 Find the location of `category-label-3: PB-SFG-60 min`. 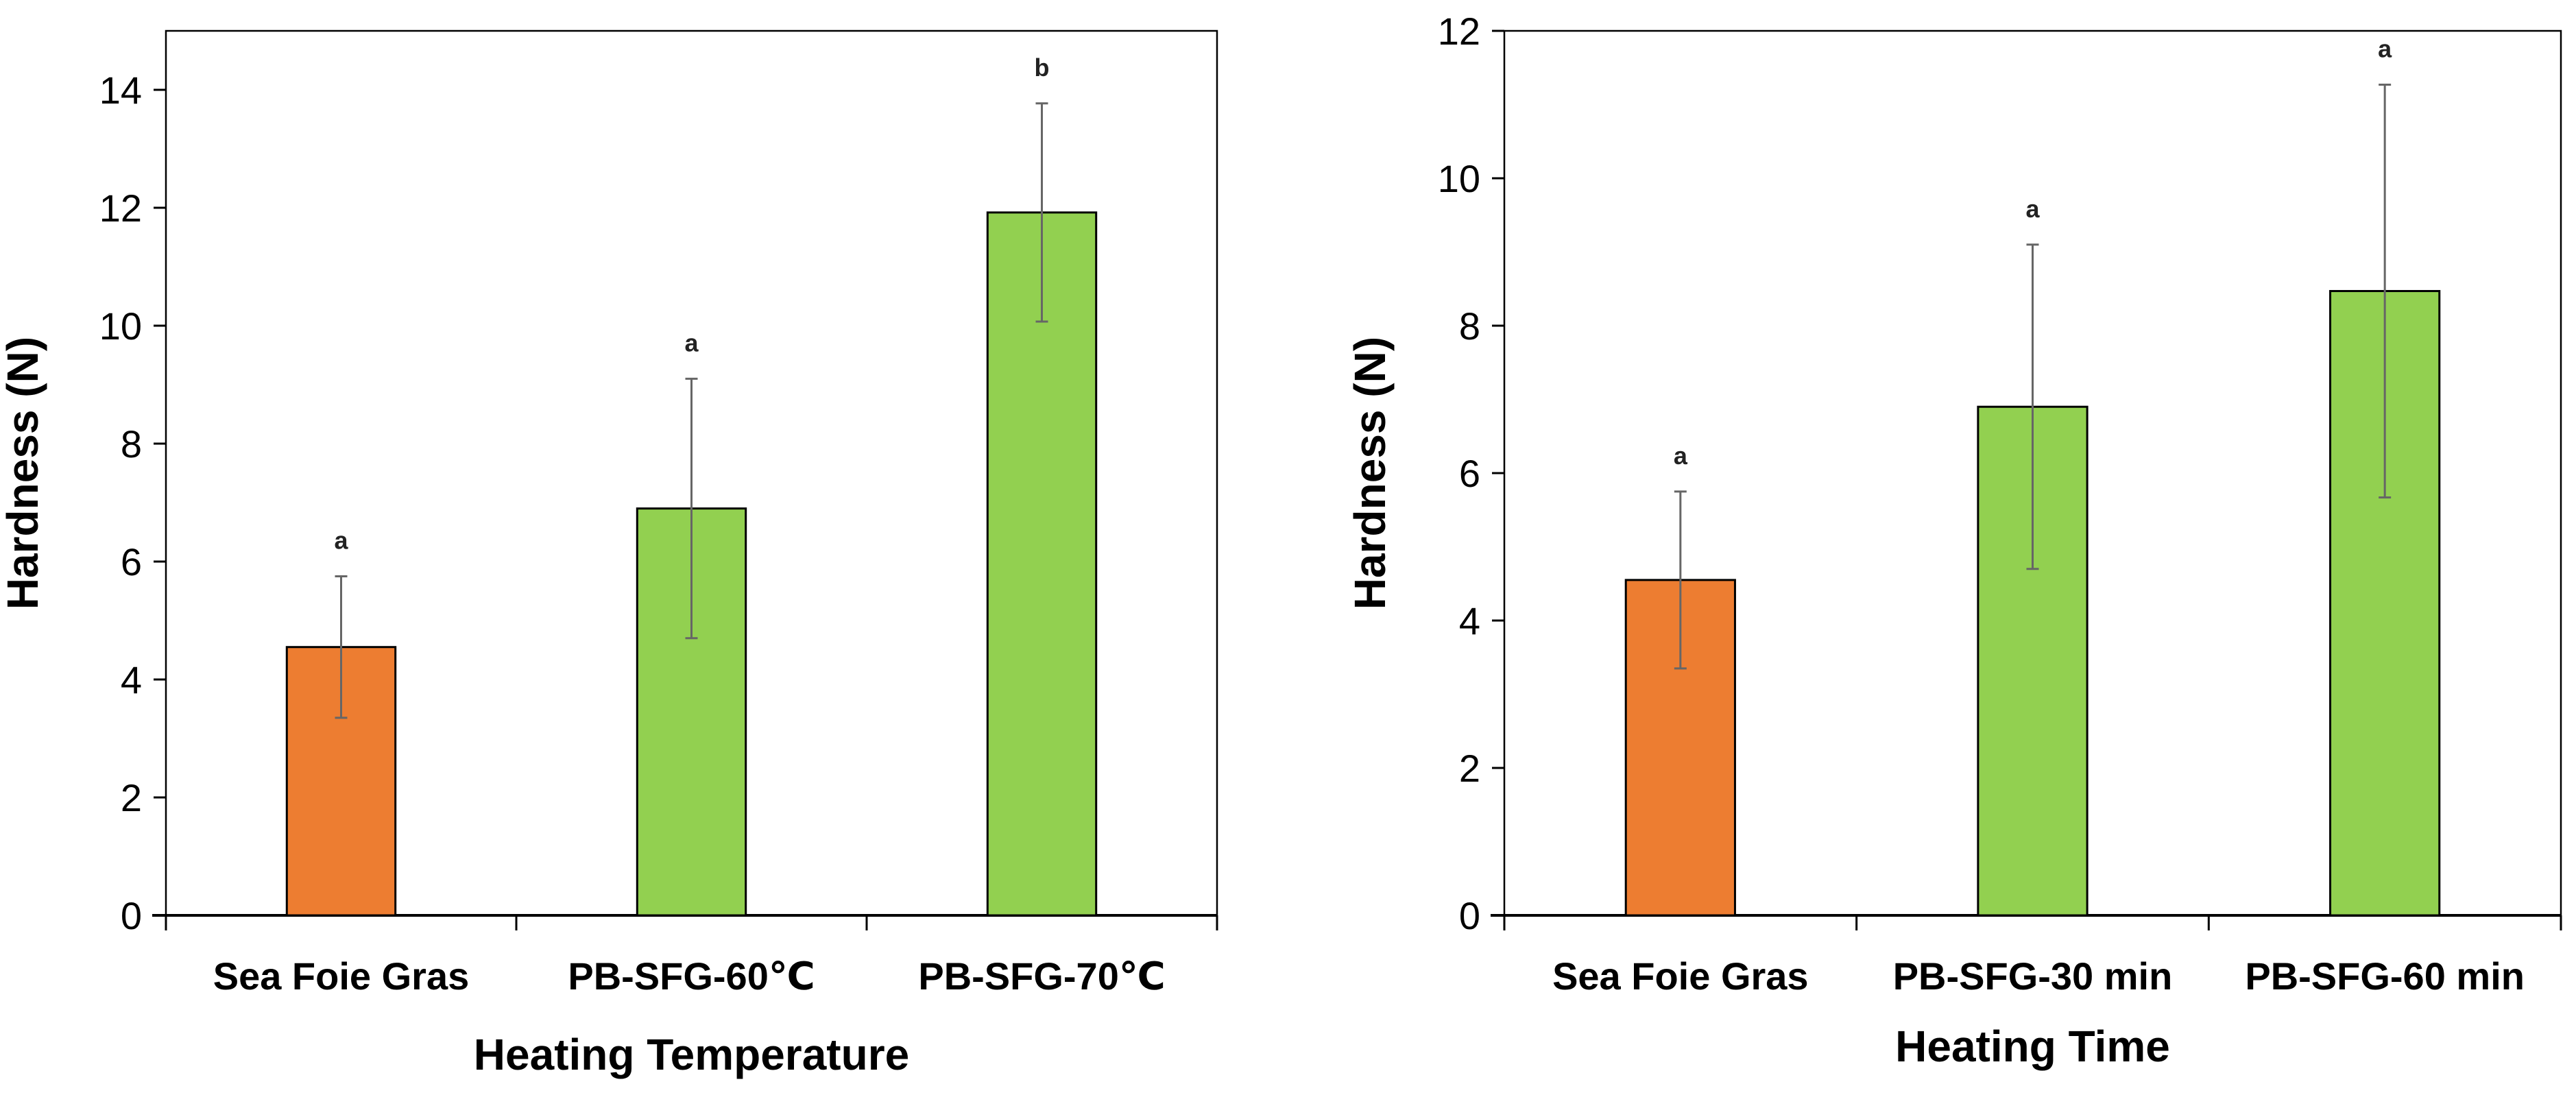

category-label-3: PB-SFG-60 min is located at coordinates (2385, 976).